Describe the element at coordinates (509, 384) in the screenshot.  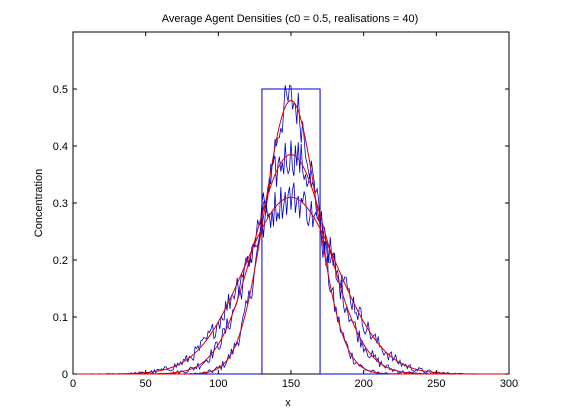
I see `x-tick-label: 300` at that location.